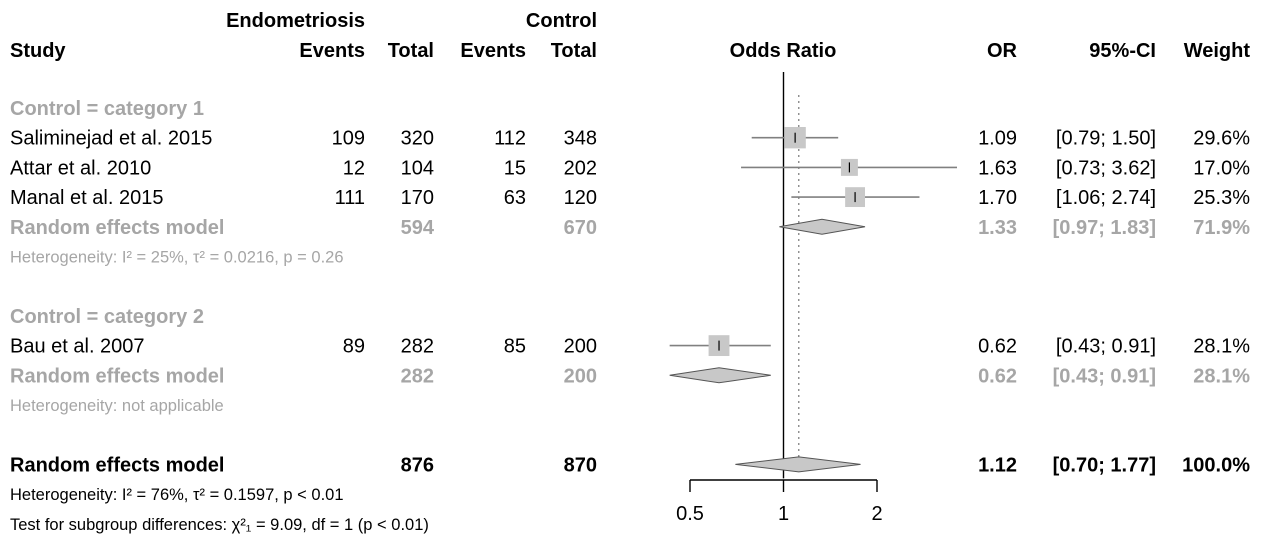  I want to click on ci-value: [1.06; 2.74], so click(1106, 198).